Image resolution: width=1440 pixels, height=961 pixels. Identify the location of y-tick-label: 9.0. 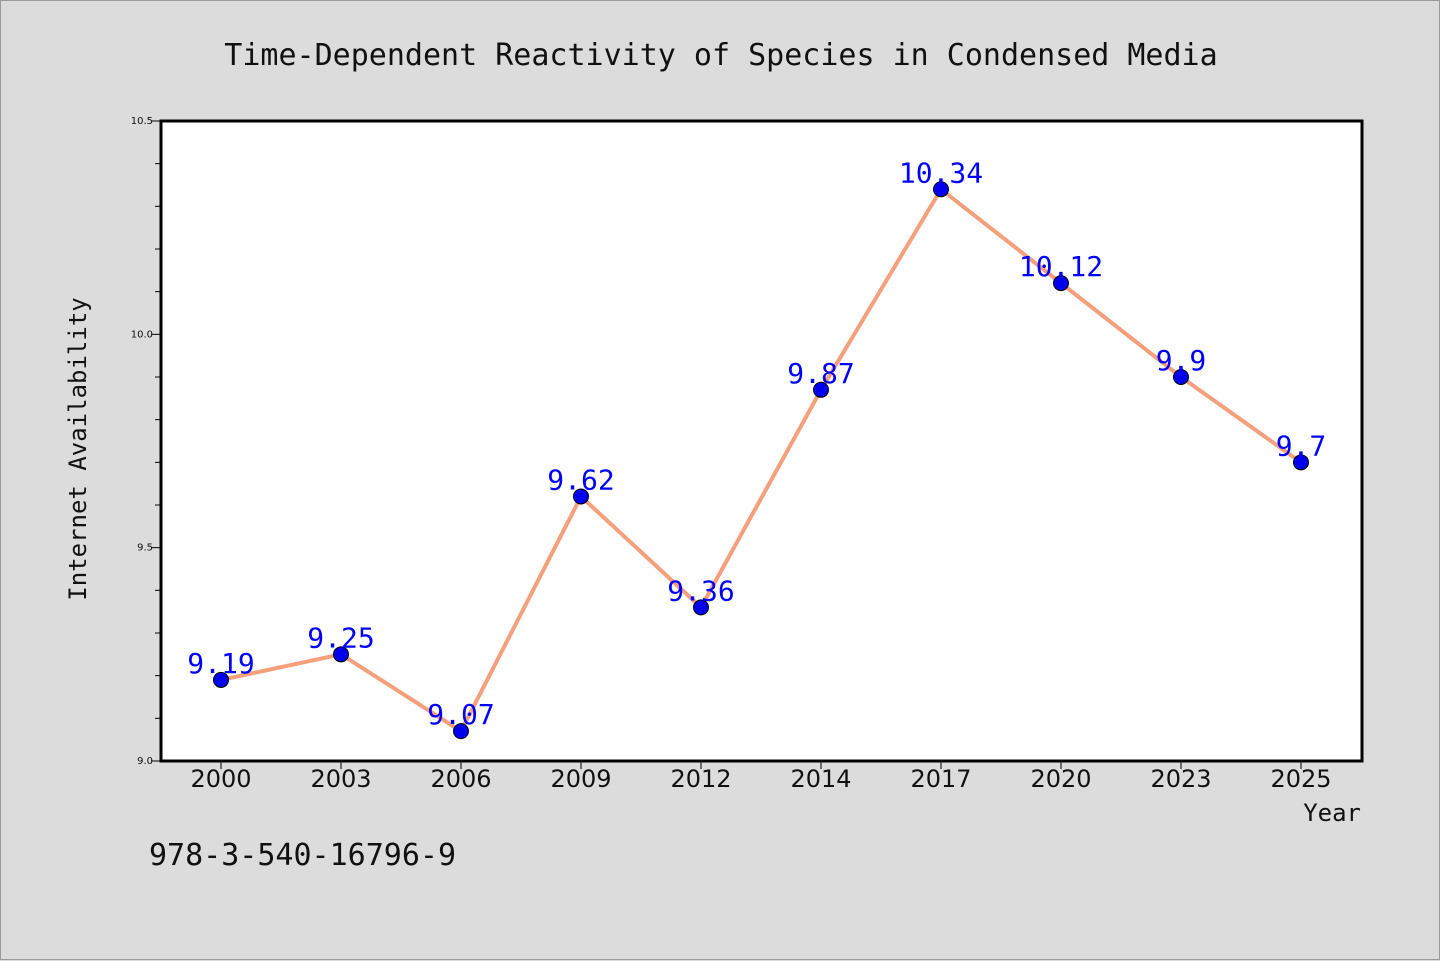
(145, 761).